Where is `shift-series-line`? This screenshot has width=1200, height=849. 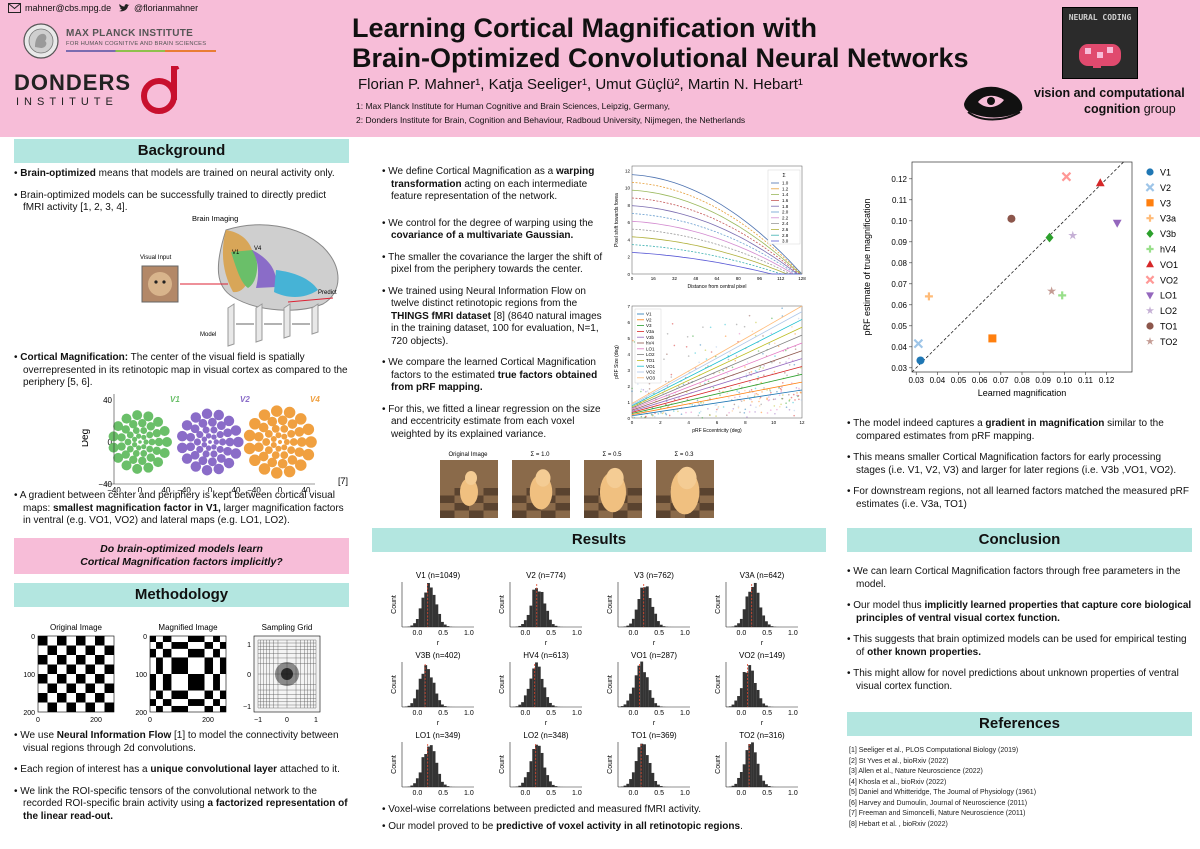
shift-series-line is located at coordinates (716, 263).